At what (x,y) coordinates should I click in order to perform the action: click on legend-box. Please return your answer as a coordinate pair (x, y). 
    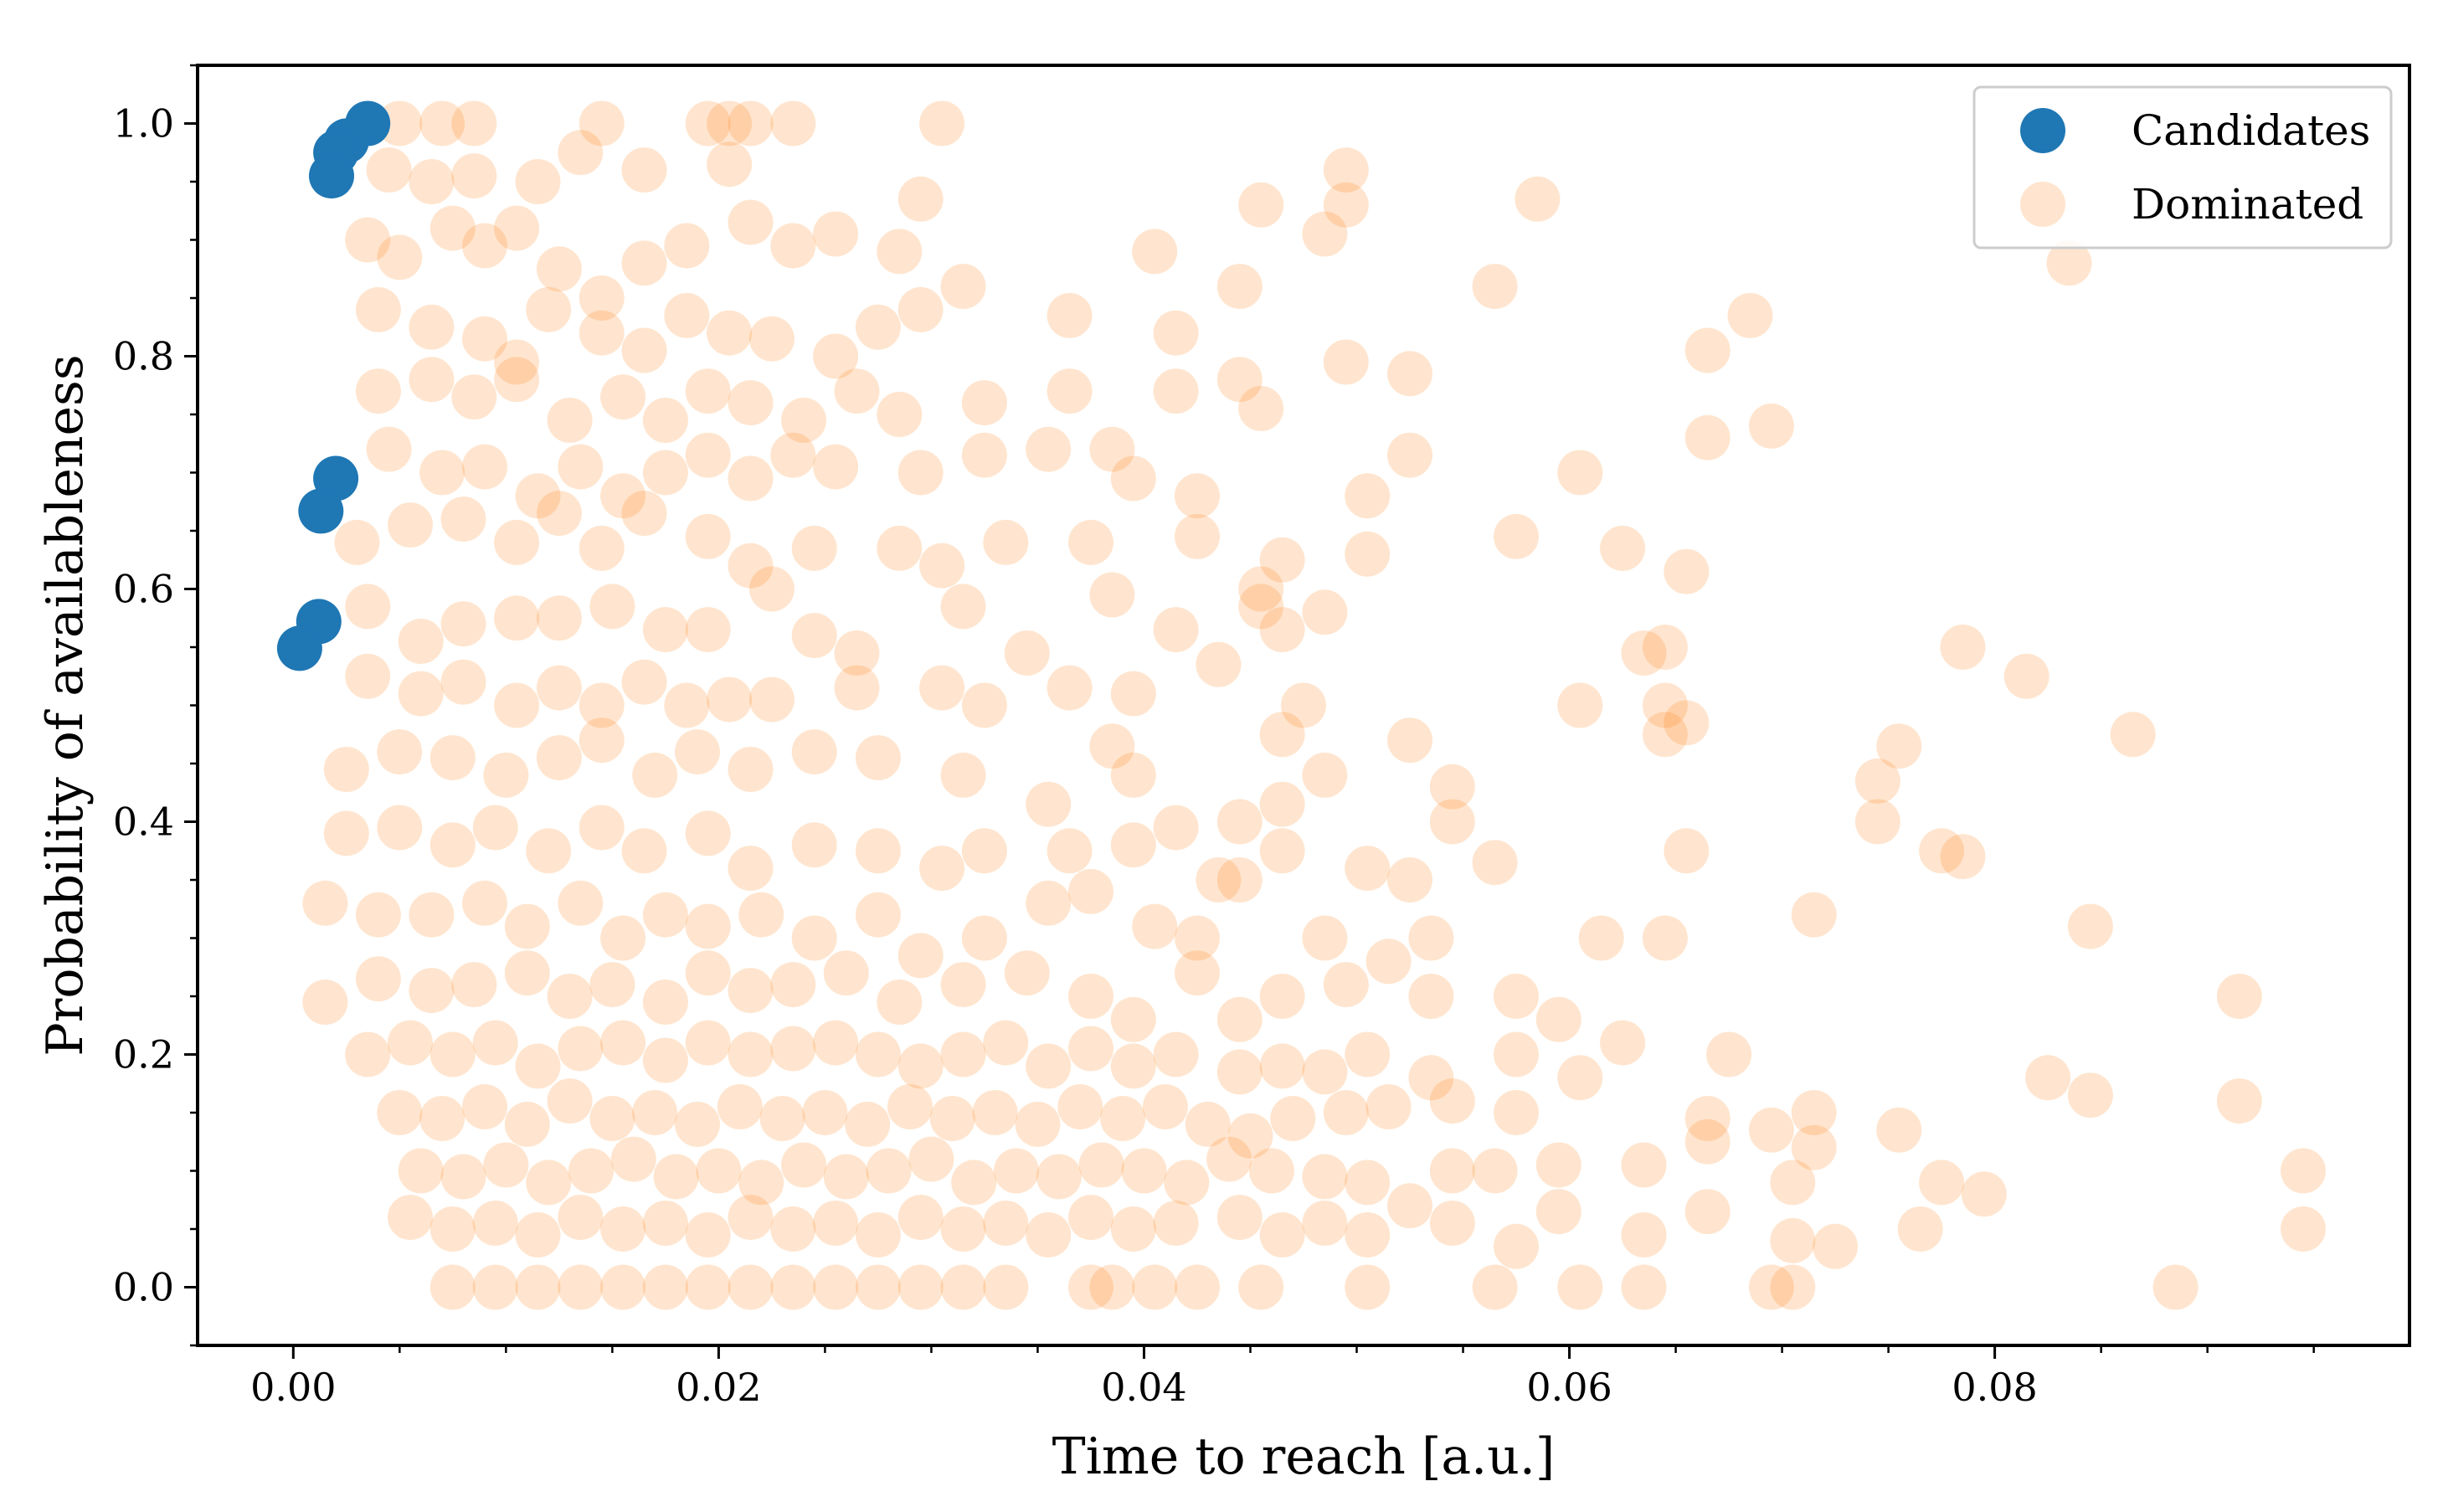
    Looking at the image, I should click on (2182, 167).